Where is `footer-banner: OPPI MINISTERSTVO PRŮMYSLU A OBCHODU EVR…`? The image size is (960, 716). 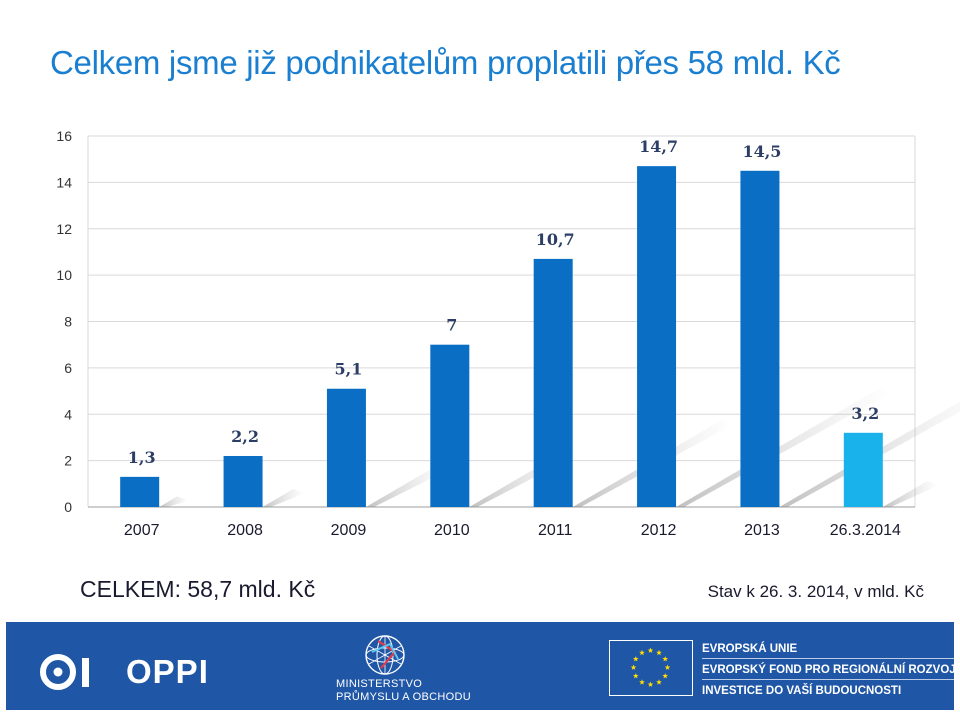 footer-banner: OPPI MINISTERSTVO PRŮMYSLU A OBCHODU EVR… is located at coordinates (483, 666).